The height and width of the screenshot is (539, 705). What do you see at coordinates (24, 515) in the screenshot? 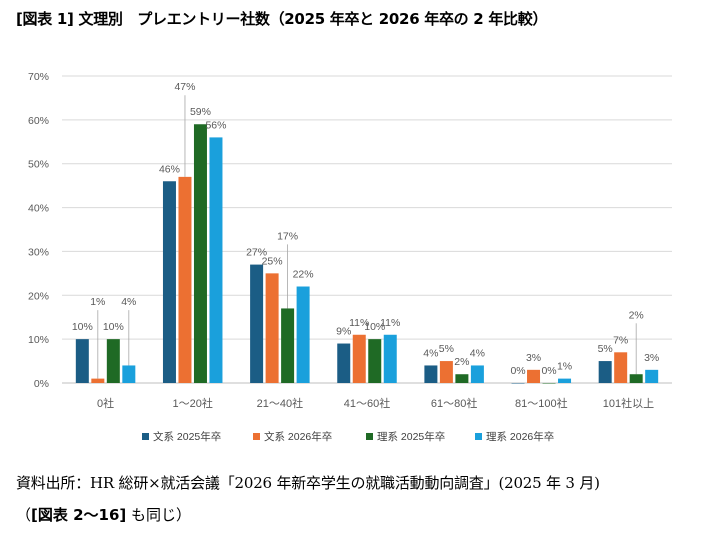
I see `reference-note-open: （` at bounding box center [24, 515].